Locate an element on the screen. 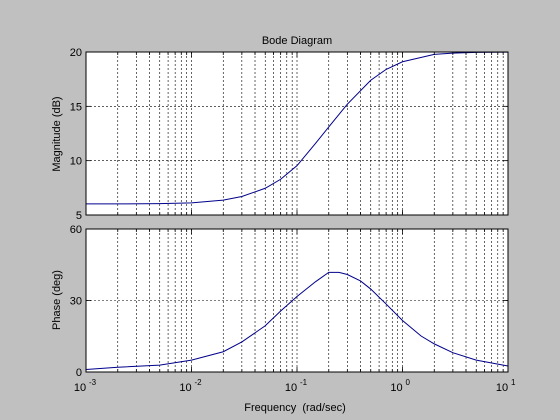 The width and height of the screenshot is (560, 420). phase-y-tick-label: 0 is located at coordinates (79, 373).